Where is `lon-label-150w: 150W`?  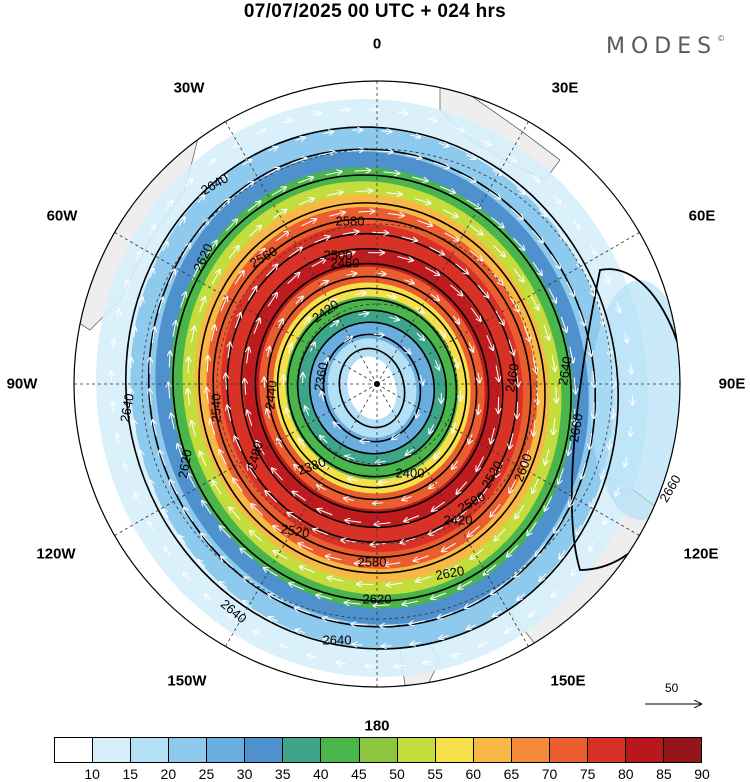 lon-label-150w: 150W is located at coordinates (187, 681).